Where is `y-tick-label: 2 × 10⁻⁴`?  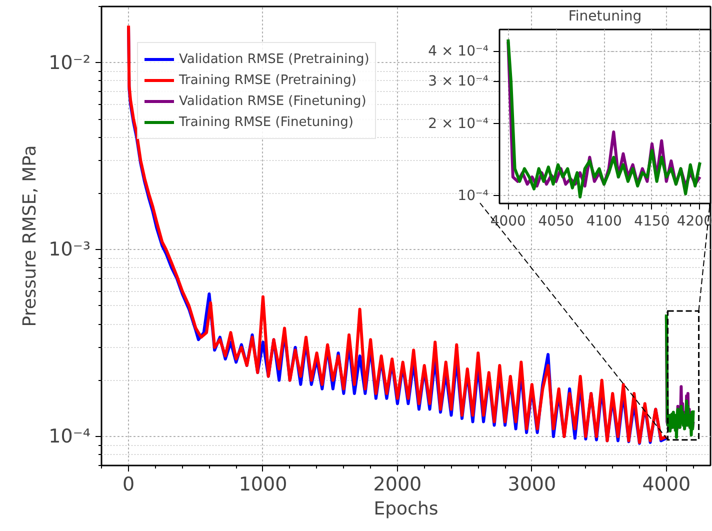 y-tick-label: 2 × 10⁻⁴ is located at coordinates (458, 124).